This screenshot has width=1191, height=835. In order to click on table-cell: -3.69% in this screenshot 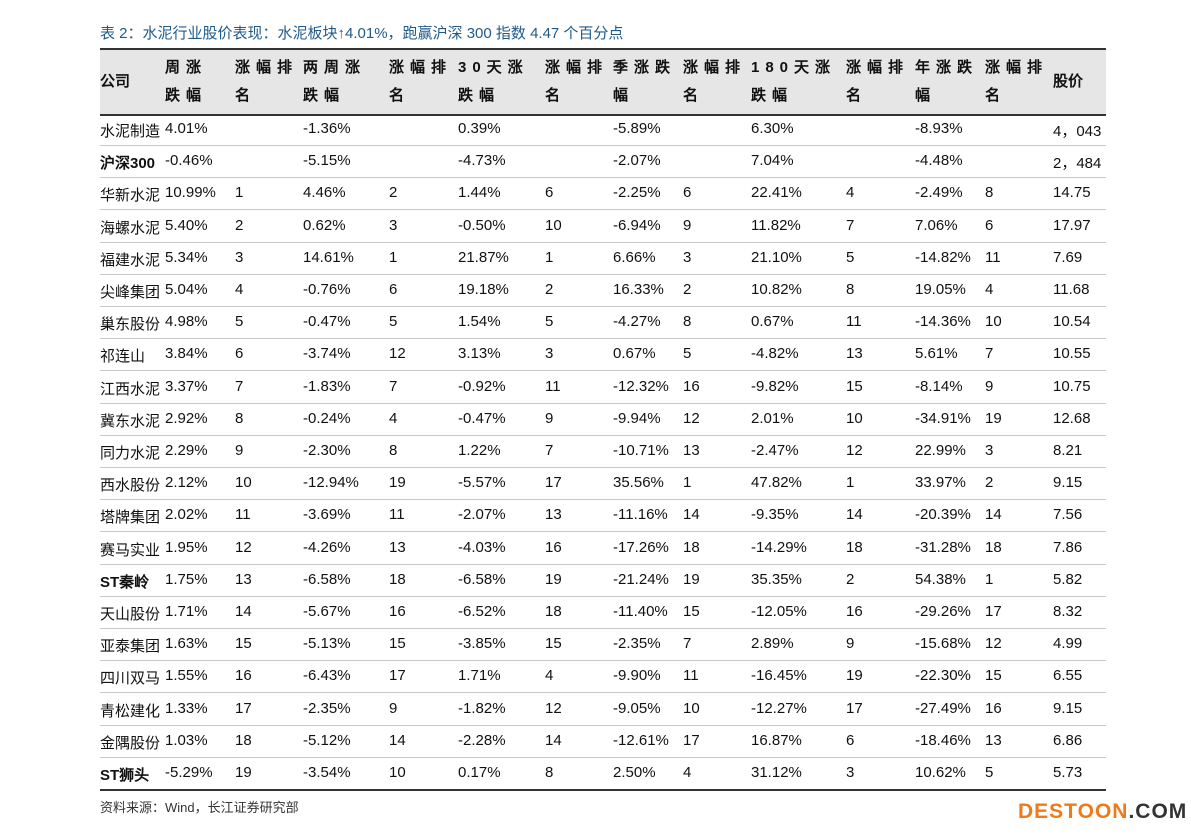, I will do `click(327, 515)`.